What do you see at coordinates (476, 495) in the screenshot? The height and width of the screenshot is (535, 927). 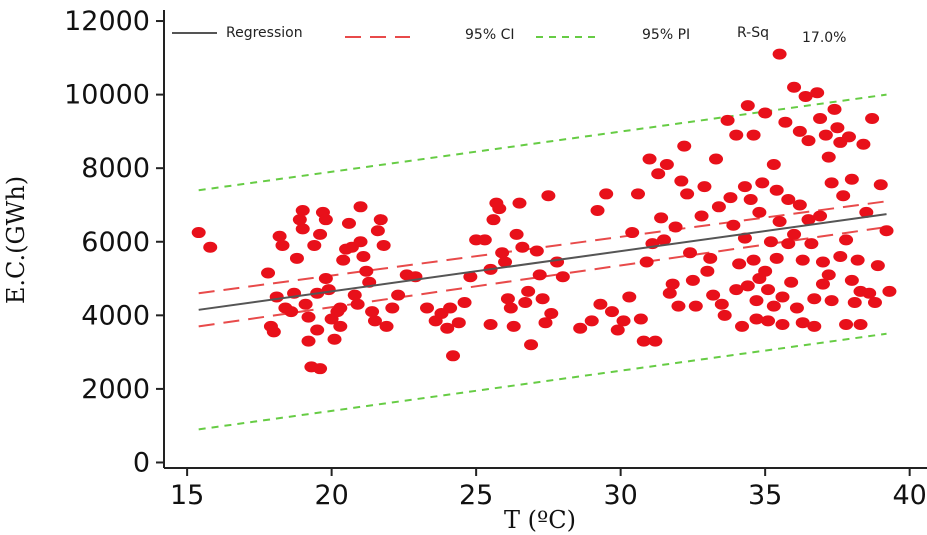 I see `x-tick-label: 25` at bounding box center [476, 495].